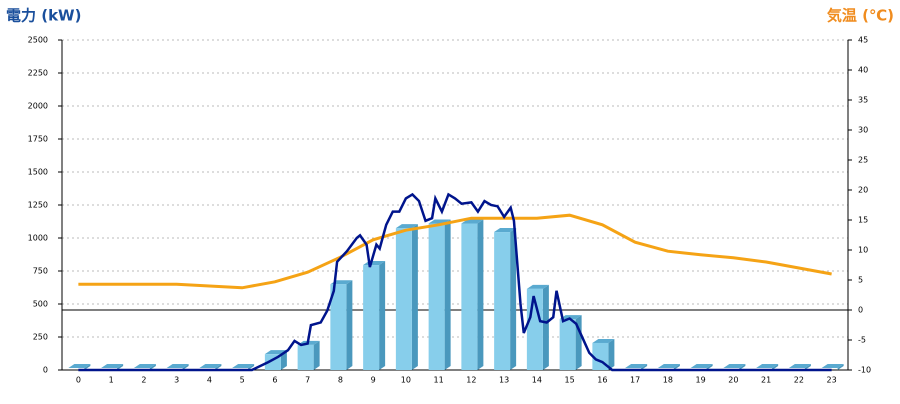  What do you see at coordinates (38, 205) in the screenshot?
I see `y-tick-label: 1250` at bounding box center [38, 205].